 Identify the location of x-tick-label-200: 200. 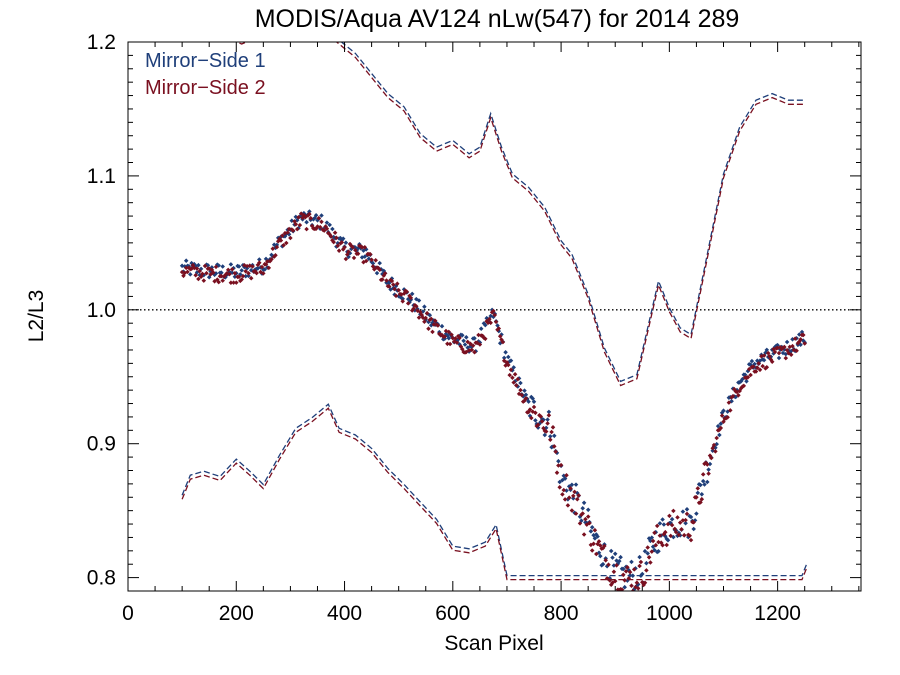
(236, 613).